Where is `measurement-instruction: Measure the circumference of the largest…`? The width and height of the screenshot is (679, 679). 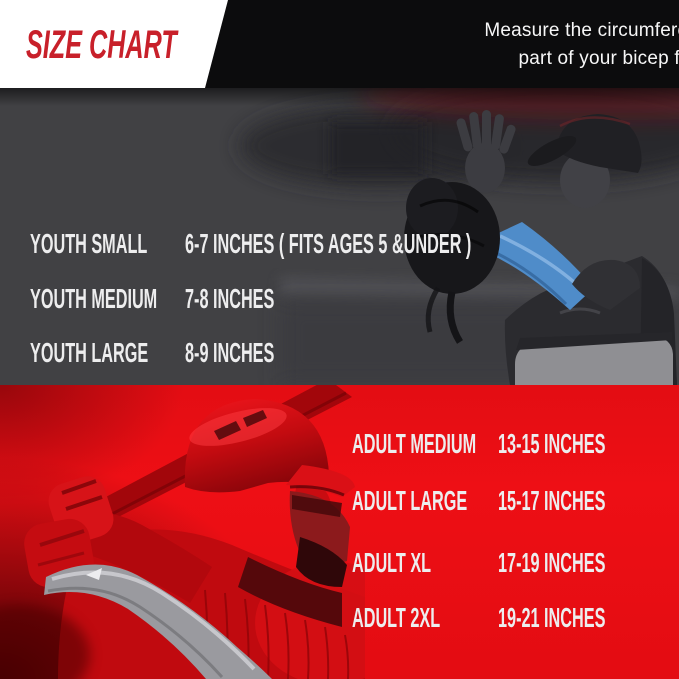
measurement-instruction: Measure the circumference of the largest… is located at coordinates (565, 45).